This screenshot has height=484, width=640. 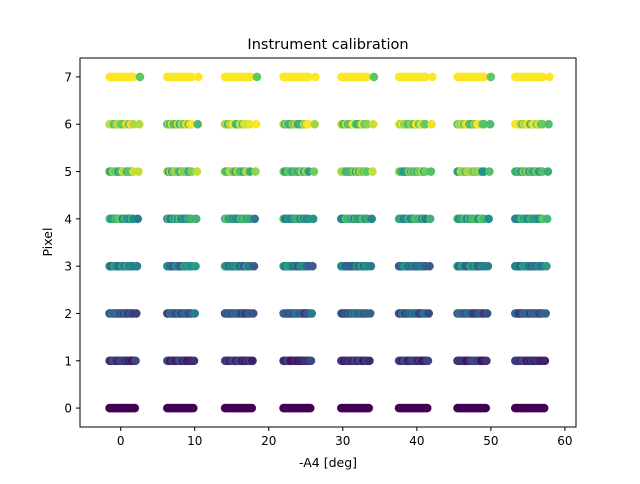 What do you see at coordinates (564, 441) in the screenshot?
I see `x-tick-label: 60` at bounding box center [564, 441].